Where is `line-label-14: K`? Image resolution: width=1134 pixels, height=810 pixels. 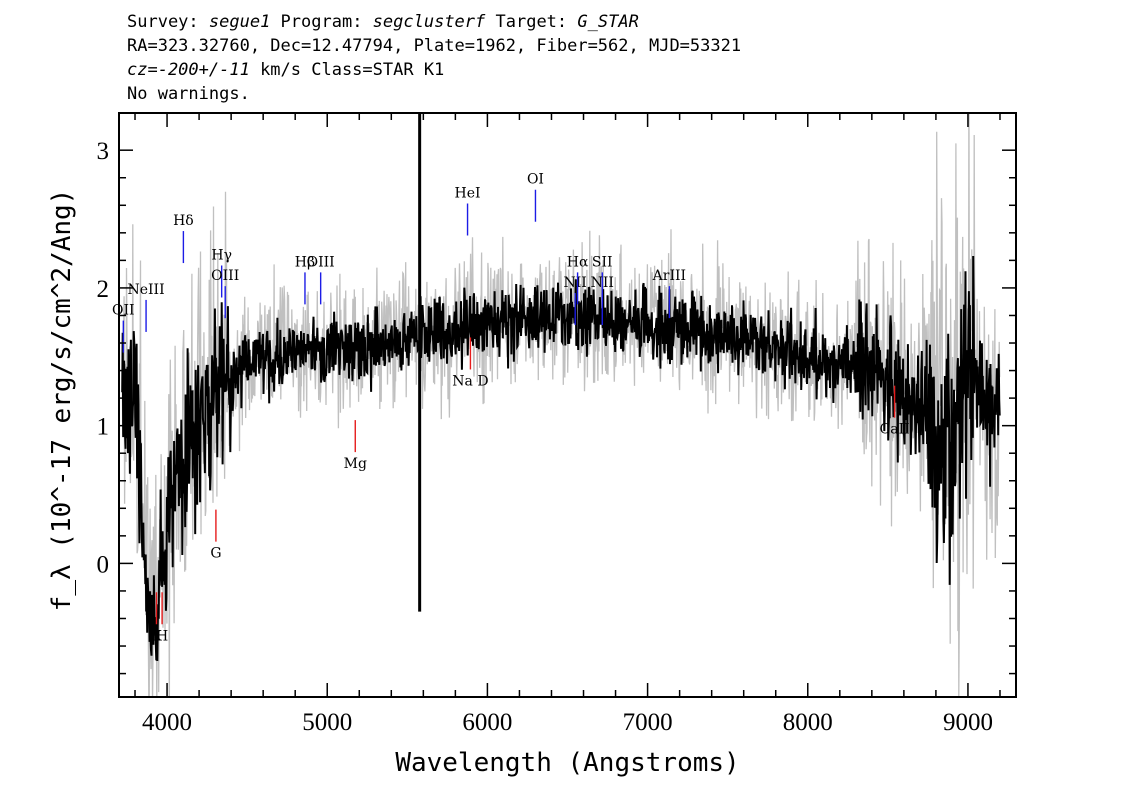 line-label-14: K is located at coordinates (156, 636).